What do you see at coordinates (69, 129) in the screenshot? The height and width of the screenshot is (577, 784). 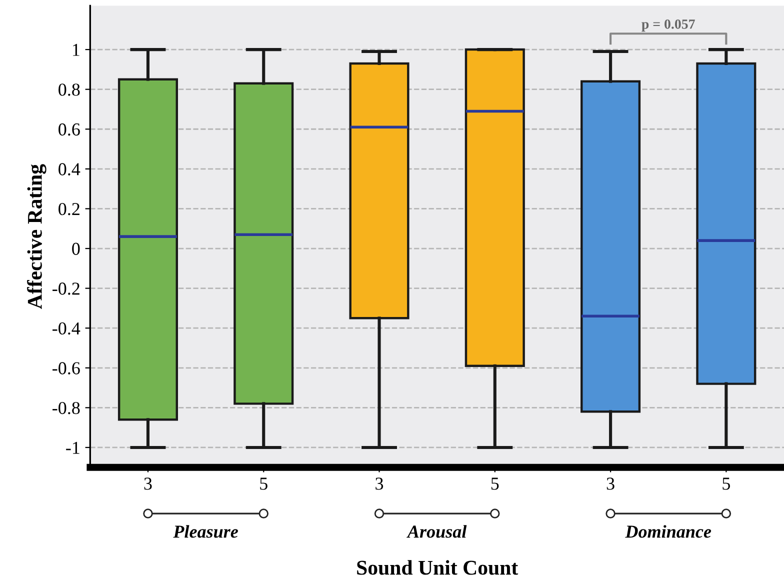 I see `y-tick-label: 0.6` at bounding box center [69, 129].